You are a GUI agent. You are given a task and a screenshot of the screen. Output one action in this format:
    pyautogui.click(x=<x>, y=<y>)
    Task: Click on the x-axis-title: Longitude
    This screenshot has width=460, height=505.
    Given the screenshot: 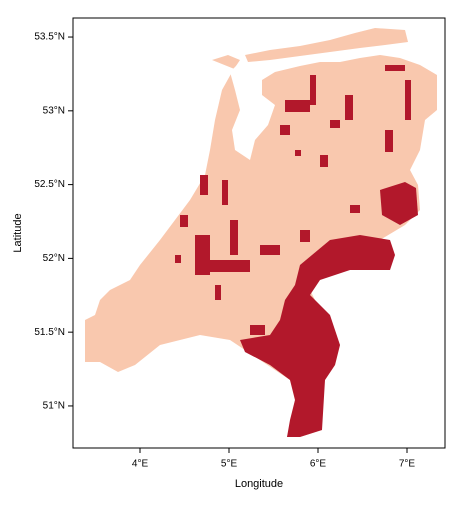 What is the action you would take?
    pyautogui.click(x=259, y=484)
    